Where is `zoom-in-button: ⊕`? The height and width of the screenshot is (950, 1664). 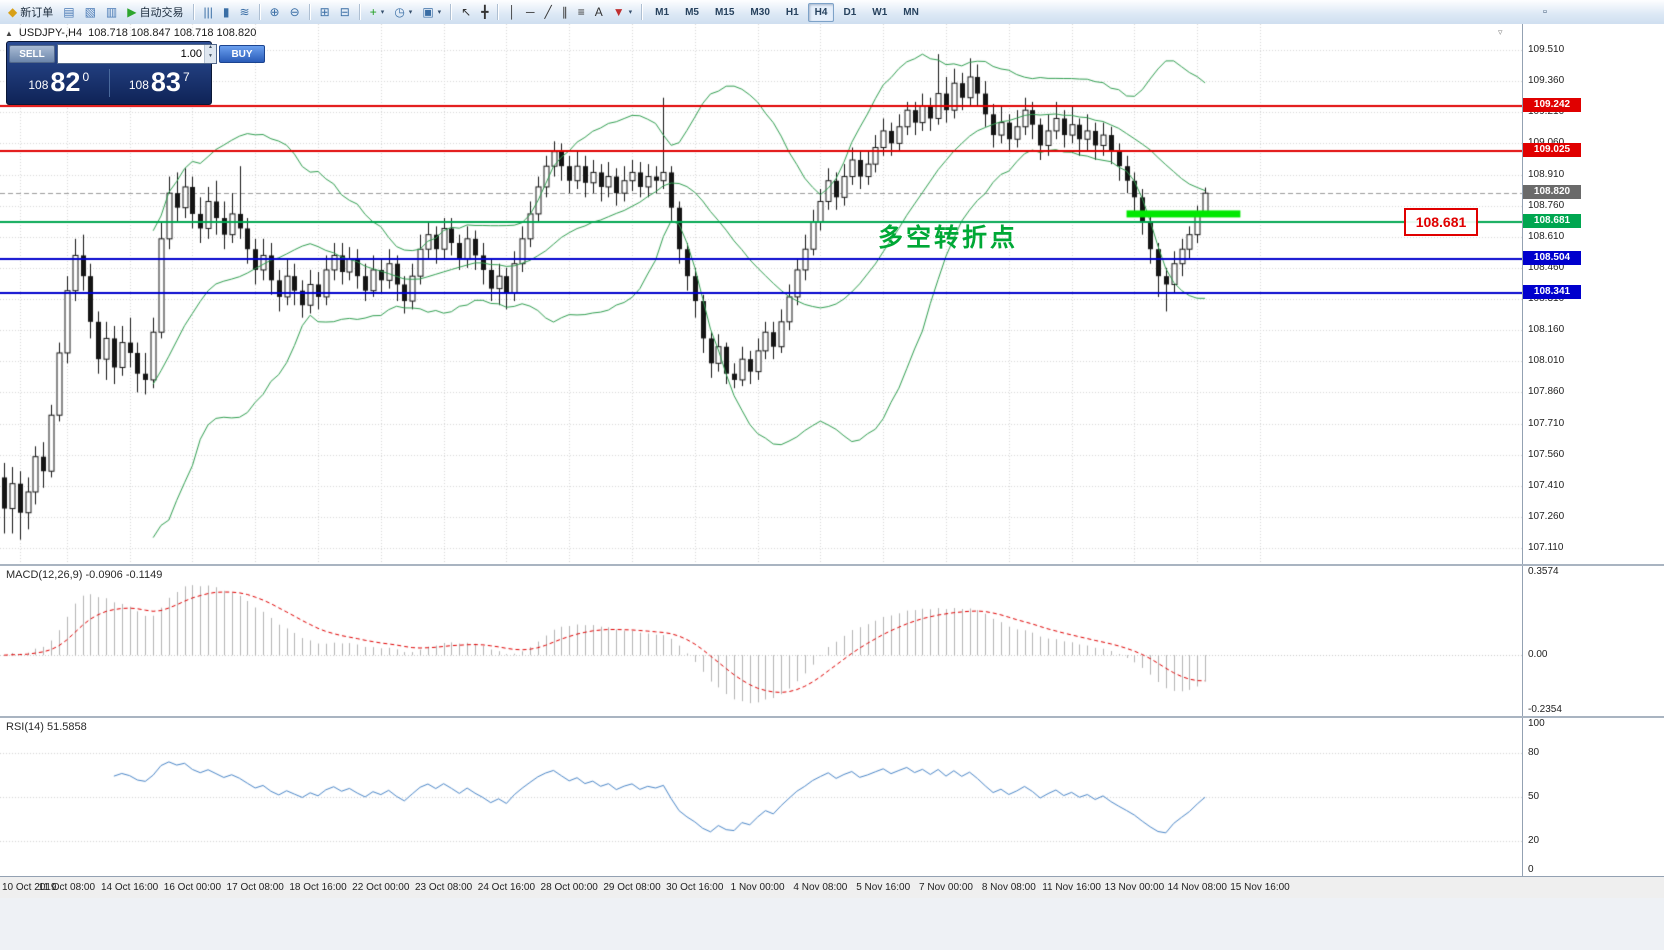
zoom-in-button: ⊕ is located at coordinates (275, 12).